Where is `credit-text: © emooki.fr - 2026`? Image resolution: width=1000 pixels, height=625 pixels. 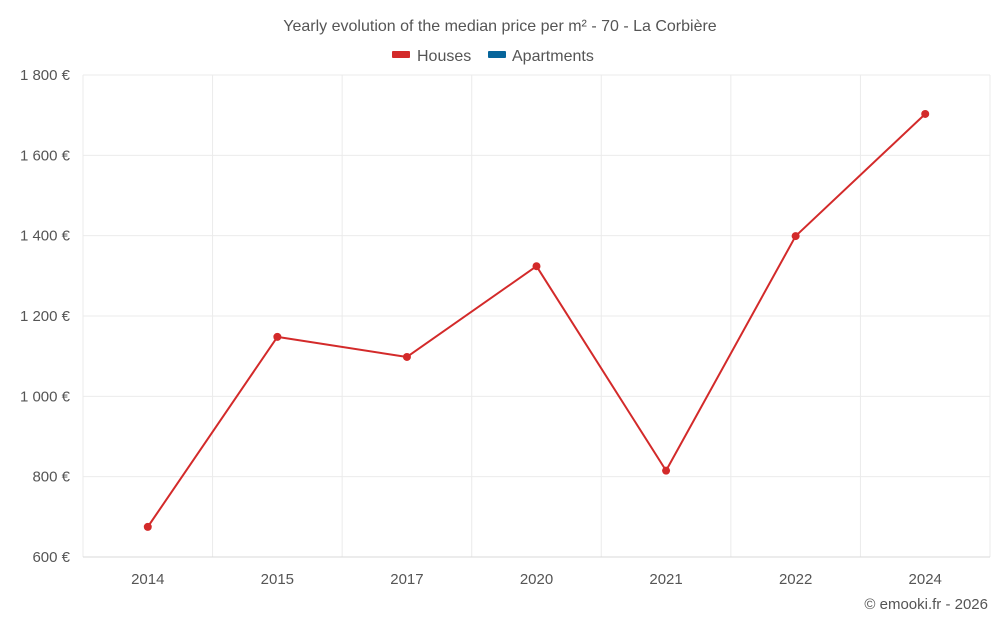
credit-text: © emooki.fr - 2026 is located at coordinates (926, 604).